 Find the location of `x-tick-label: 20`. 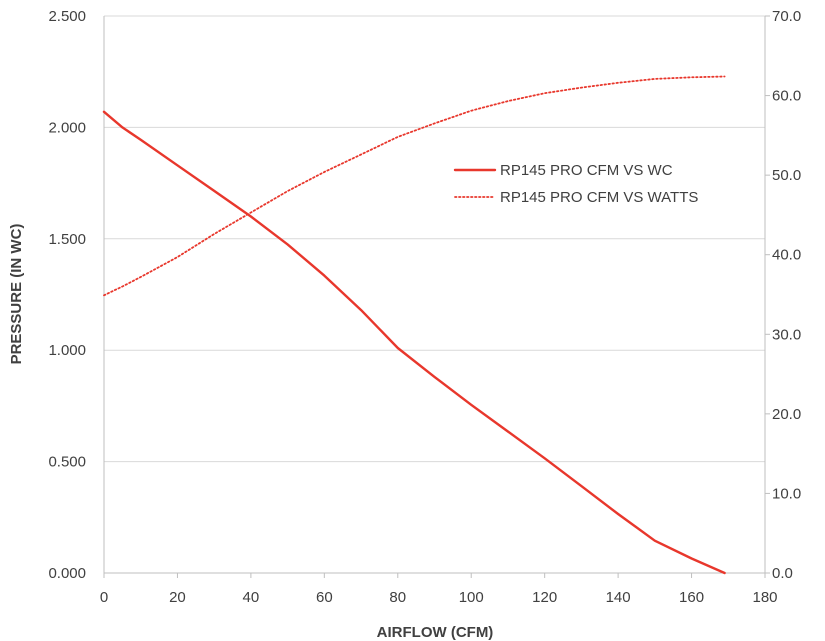

x-tick-label: 20 is located at coordinates (177, 597).